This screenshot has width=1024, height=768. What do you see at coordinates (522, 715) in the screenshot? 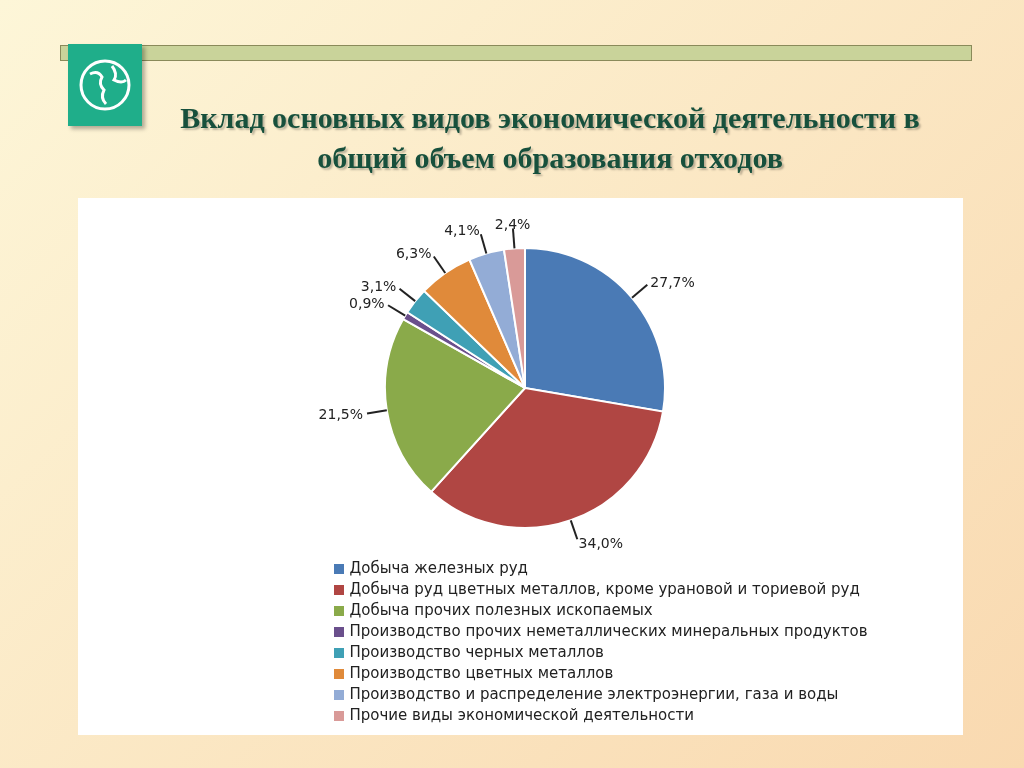
I see `legend-label: Прочие виды экономической деятельности` at bounding box center [522, 715].